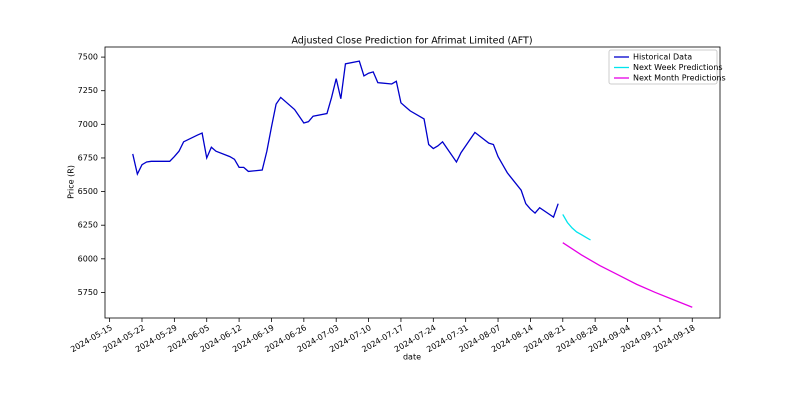 This screenshot has width=800, height=404. I want to click on legend-label: Next Week Predictions, so click(678, 67).